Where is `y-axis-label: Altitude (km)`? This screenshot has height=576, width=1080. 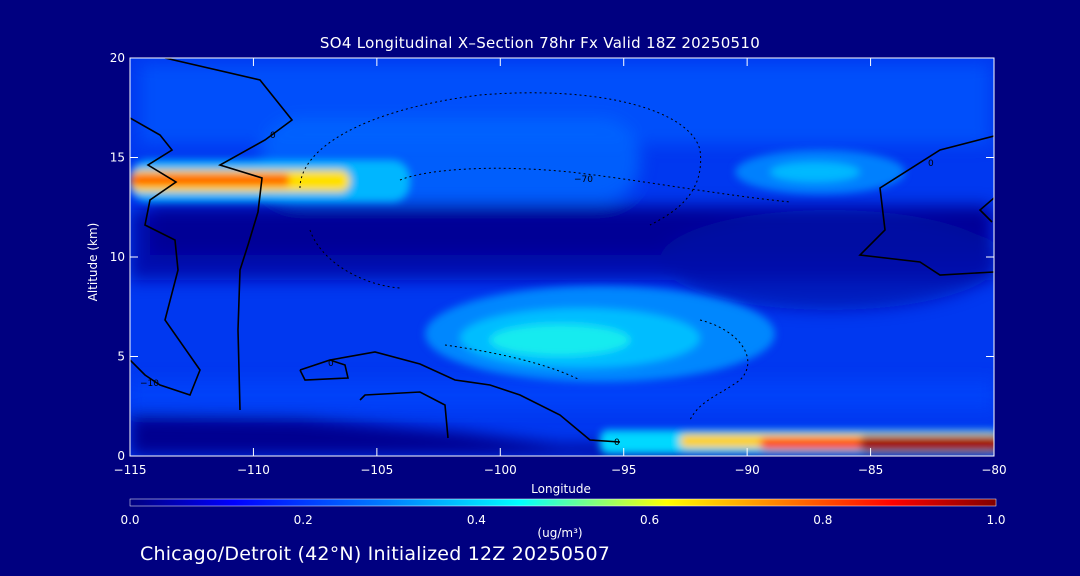
y-axis-label: Altitude (km) is located at coordinates (93, 262).